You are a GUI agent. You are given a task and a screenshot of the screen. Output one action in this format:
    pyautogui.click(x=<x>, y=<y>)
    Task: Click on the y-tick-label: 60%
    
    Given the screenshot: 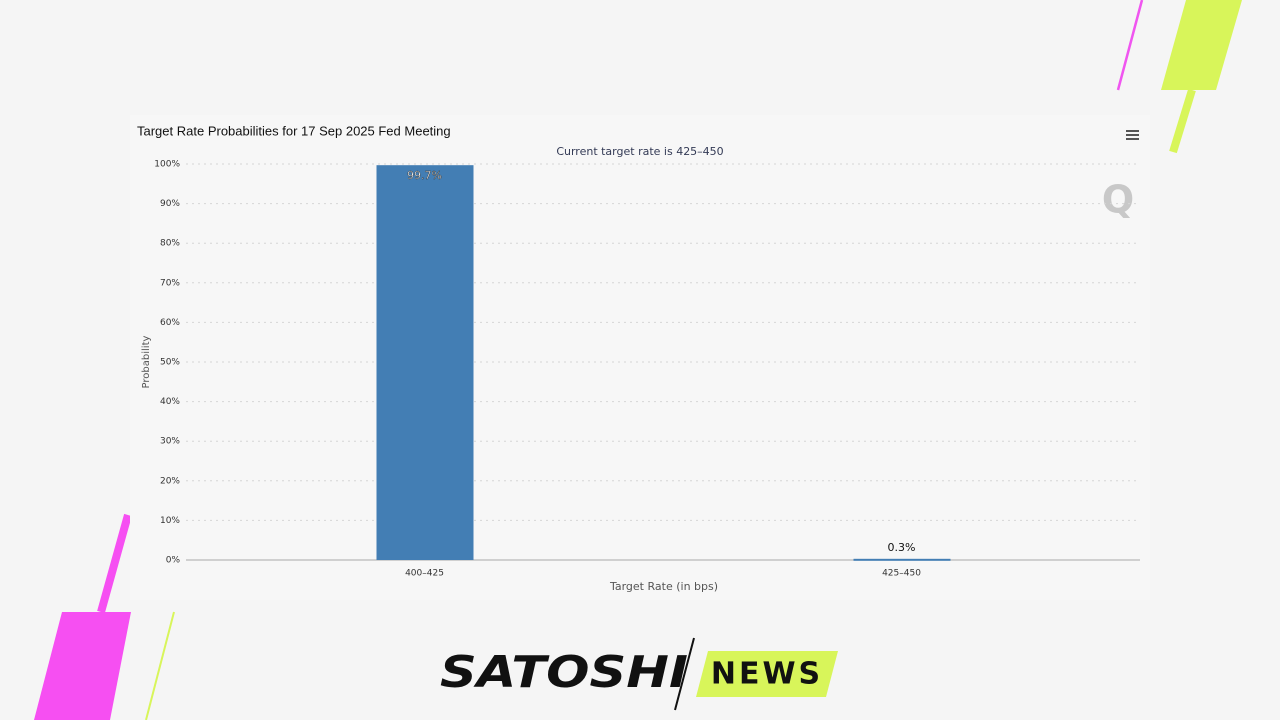 What is the action you would take?
    pyautogui.click(x=170, y=323)
    